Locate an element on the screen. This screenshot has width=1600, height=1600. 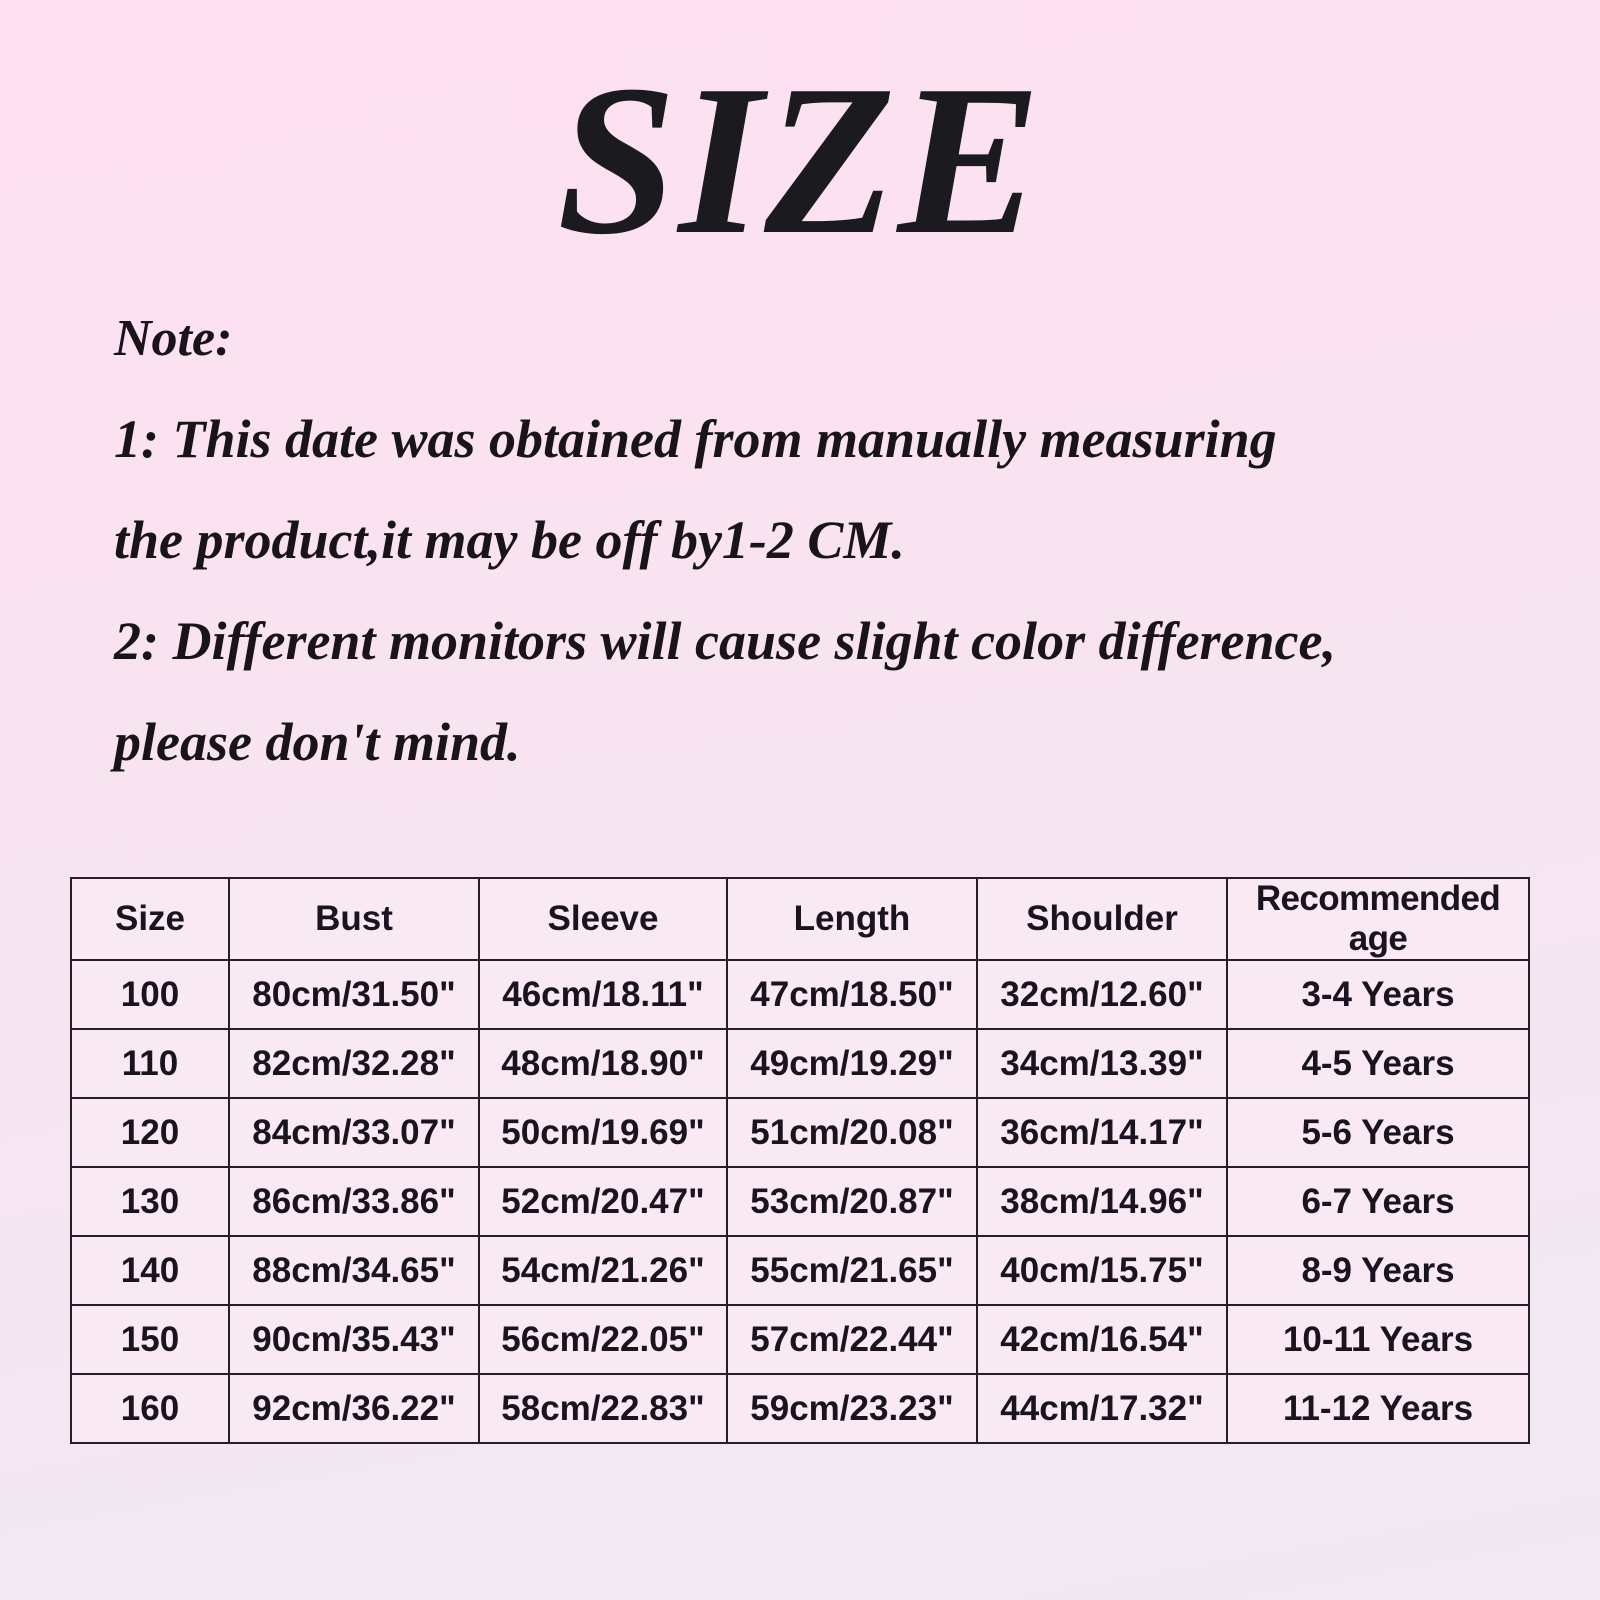
cell-sleeve: 58cm/22.83" is located at coordinates (603, 1408).